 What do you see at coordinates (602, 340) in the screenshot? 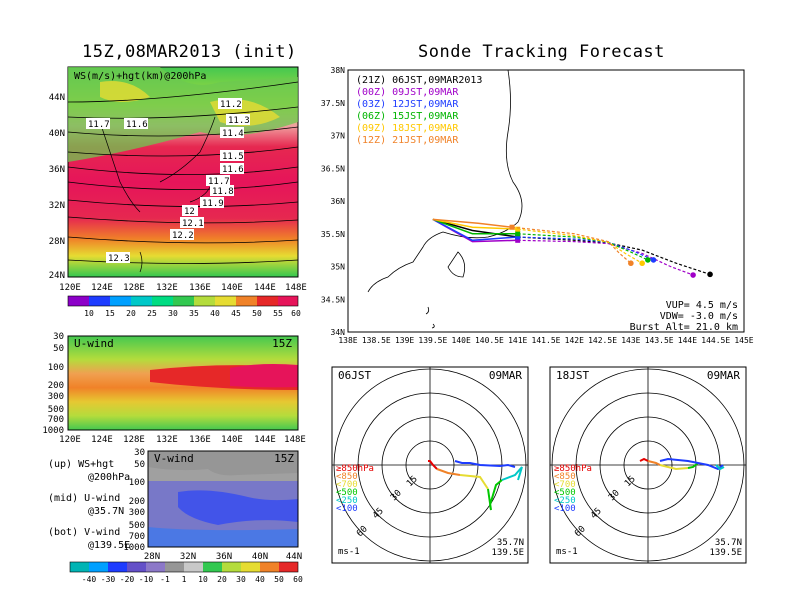
I see `track-xtick: 142.5E` at bounding box center [602, 340].